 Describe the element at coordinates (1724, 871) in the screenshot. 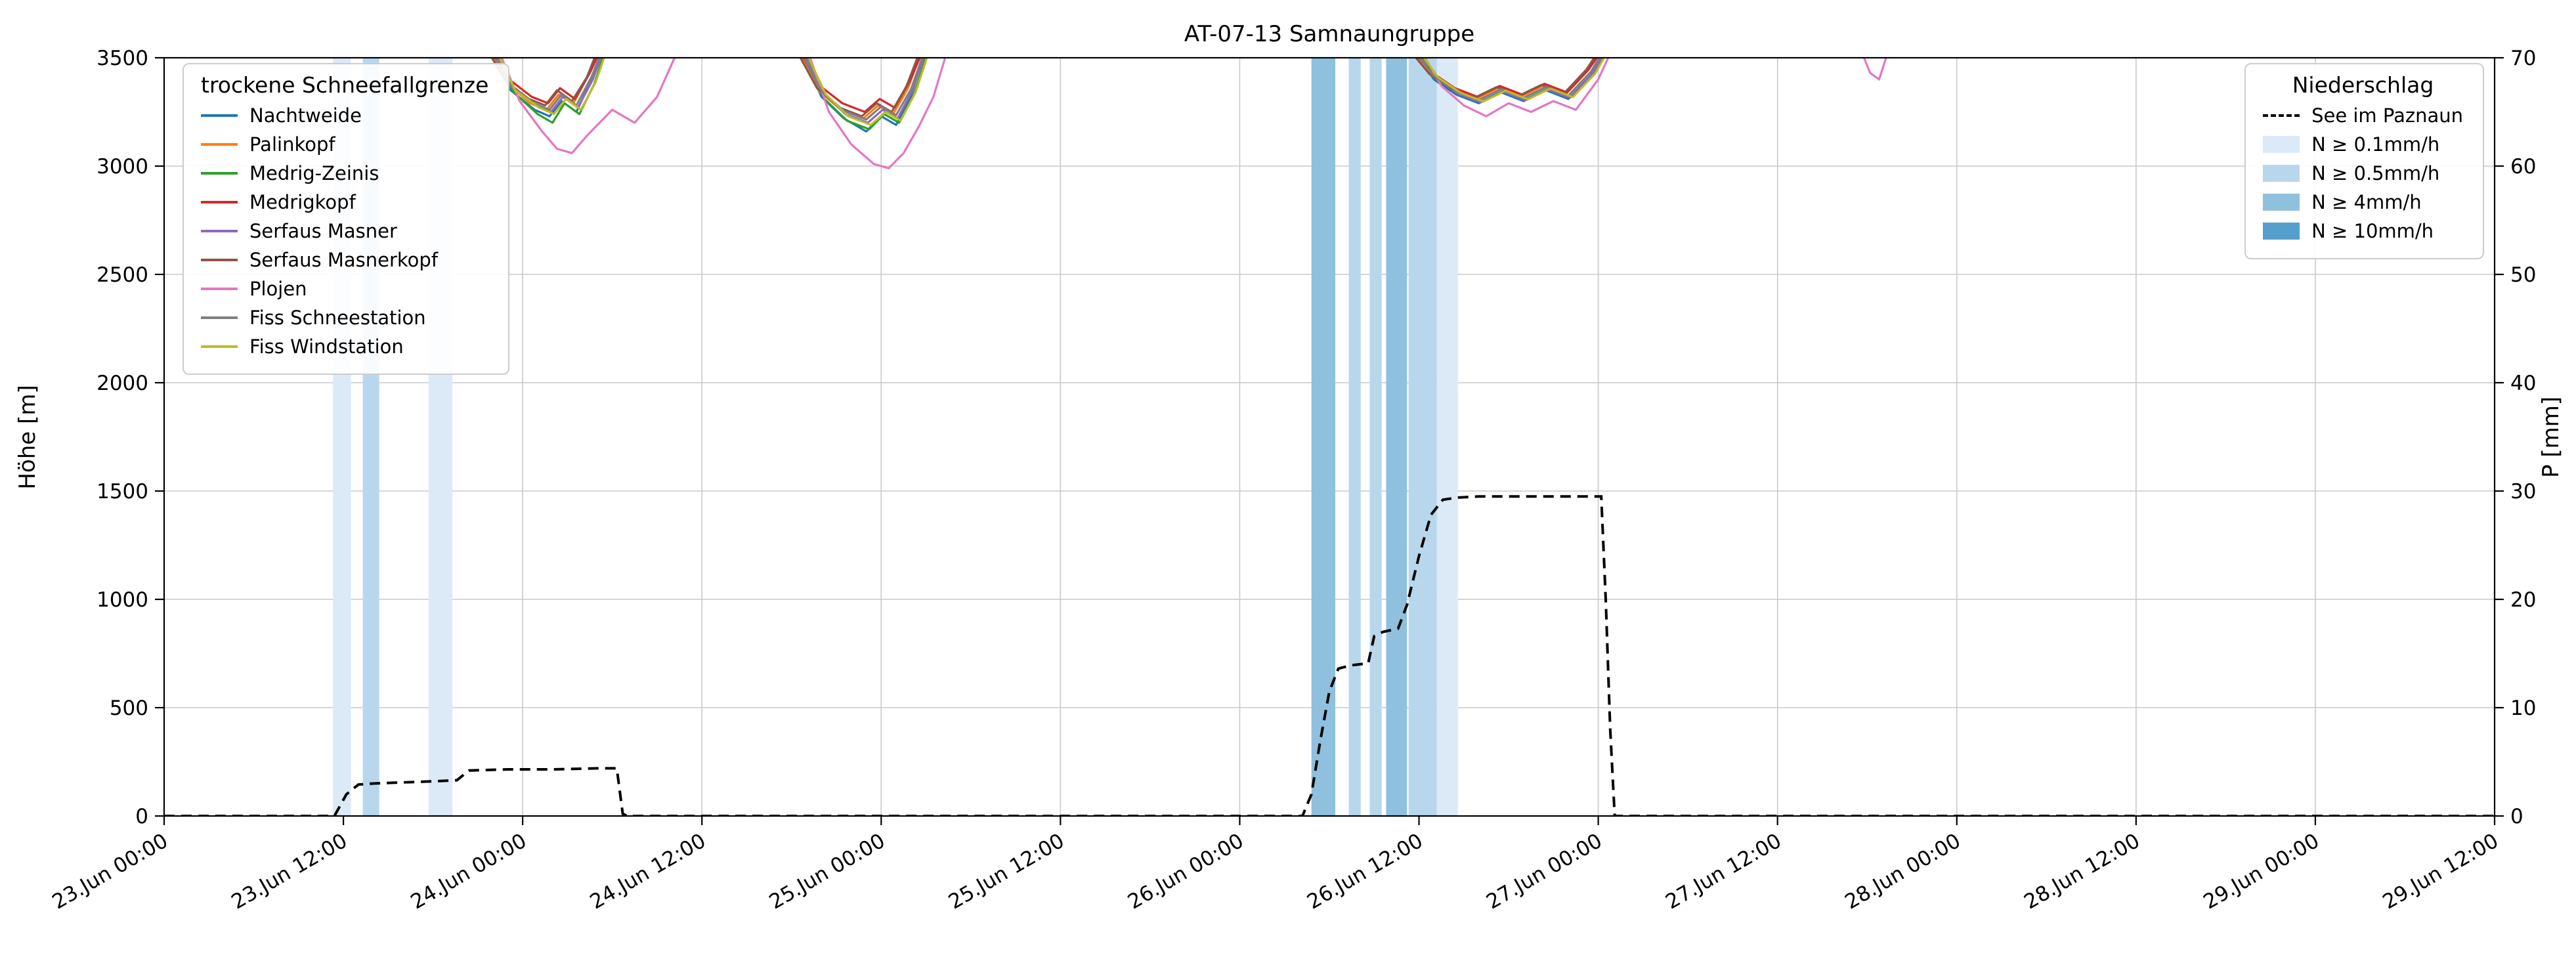

I see `x-tick-label: 27.Jun 12:00` at that location.